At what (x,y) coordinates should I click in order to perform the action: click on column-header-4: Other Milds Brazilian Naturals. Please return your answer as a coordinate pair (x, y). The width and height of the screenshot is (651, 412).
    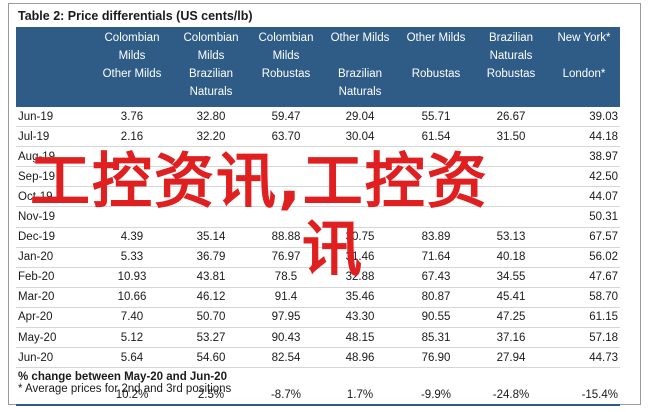
    Looking at the image, I should click on (360, 66).